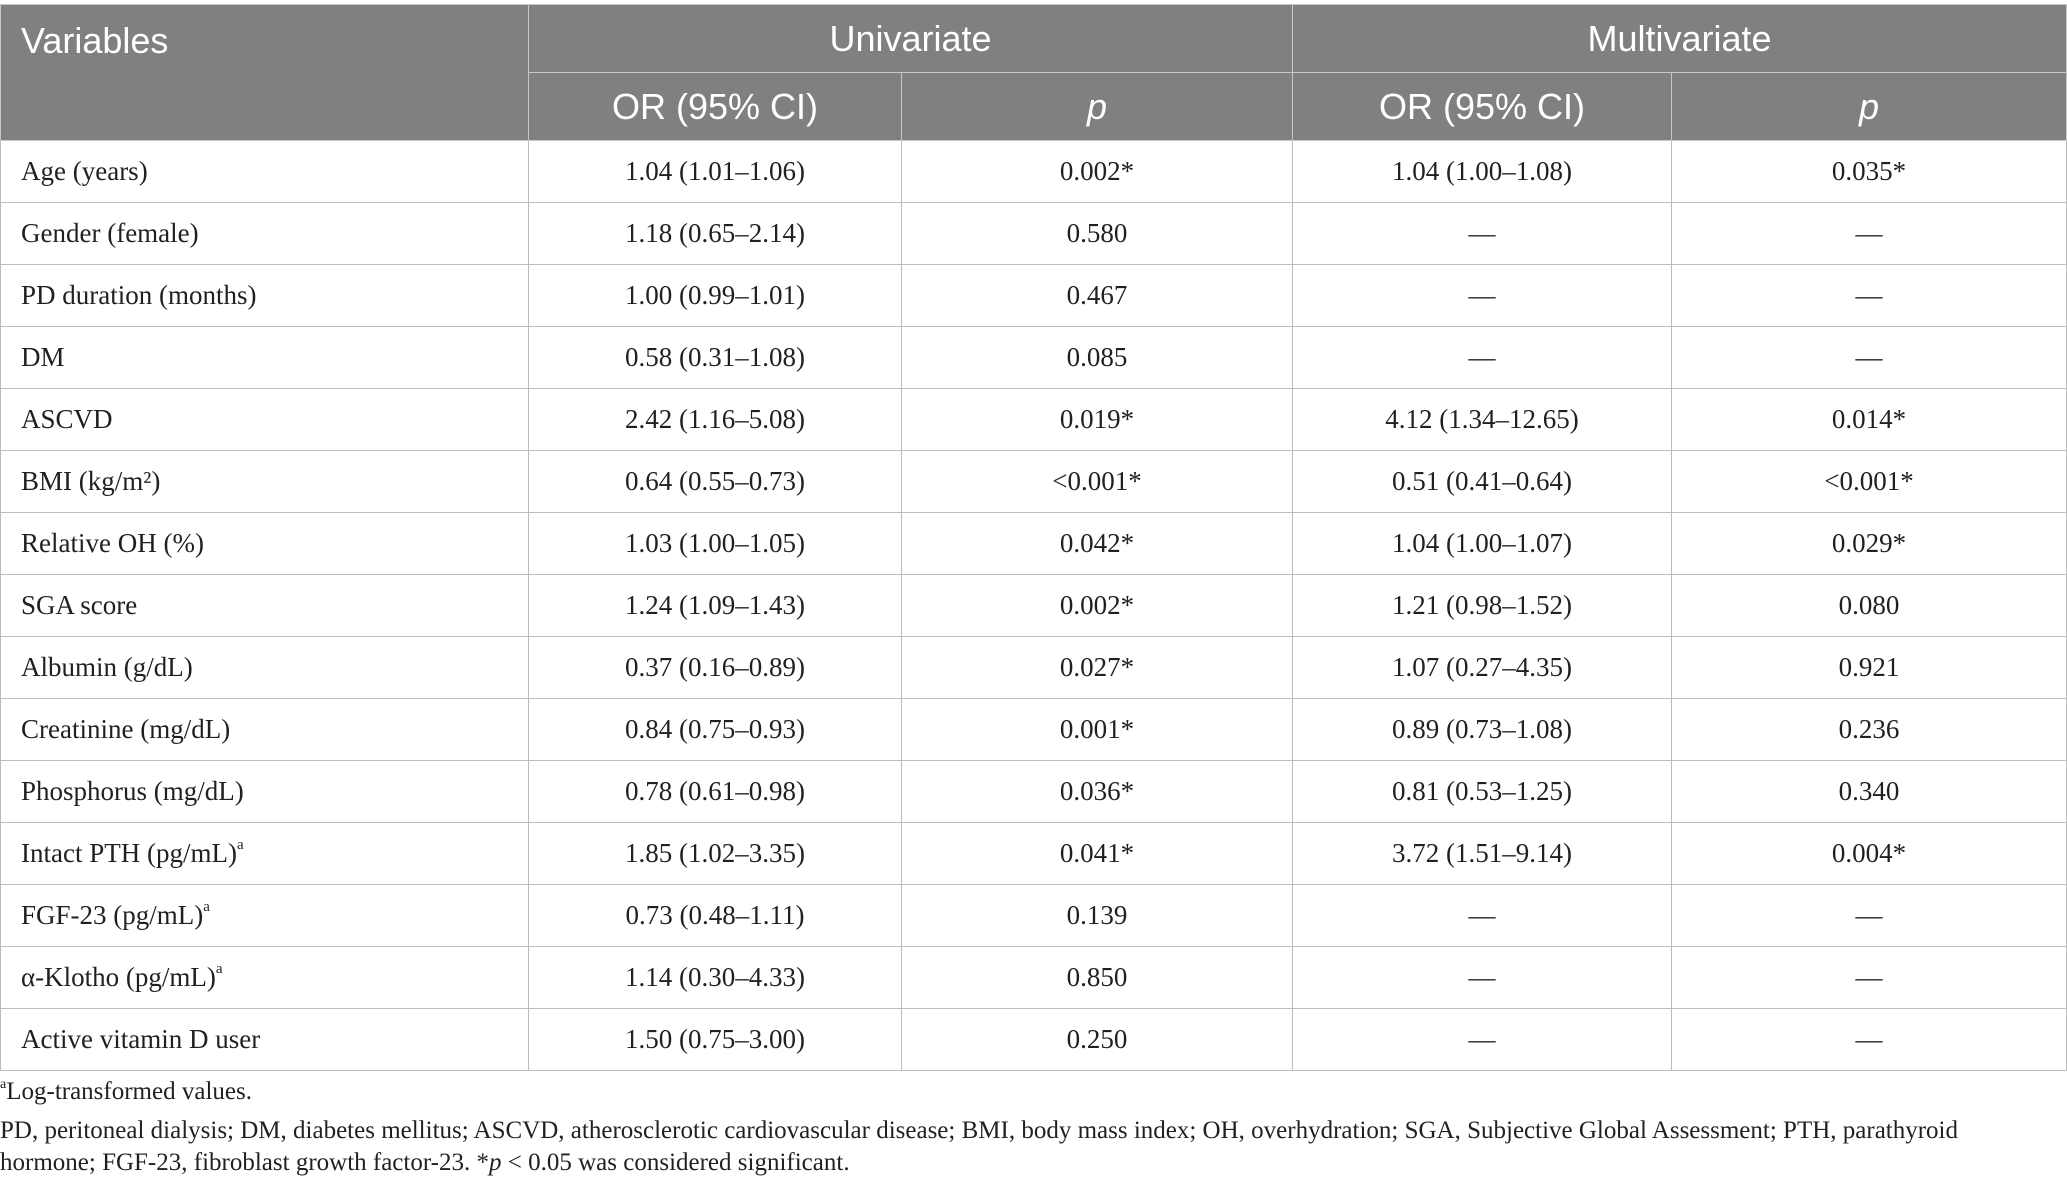 This screenshot has height=1198, width=2067. I want to click on cell-multivariate-or: 4.12 (1.34–12.65), so click(1482, 419).